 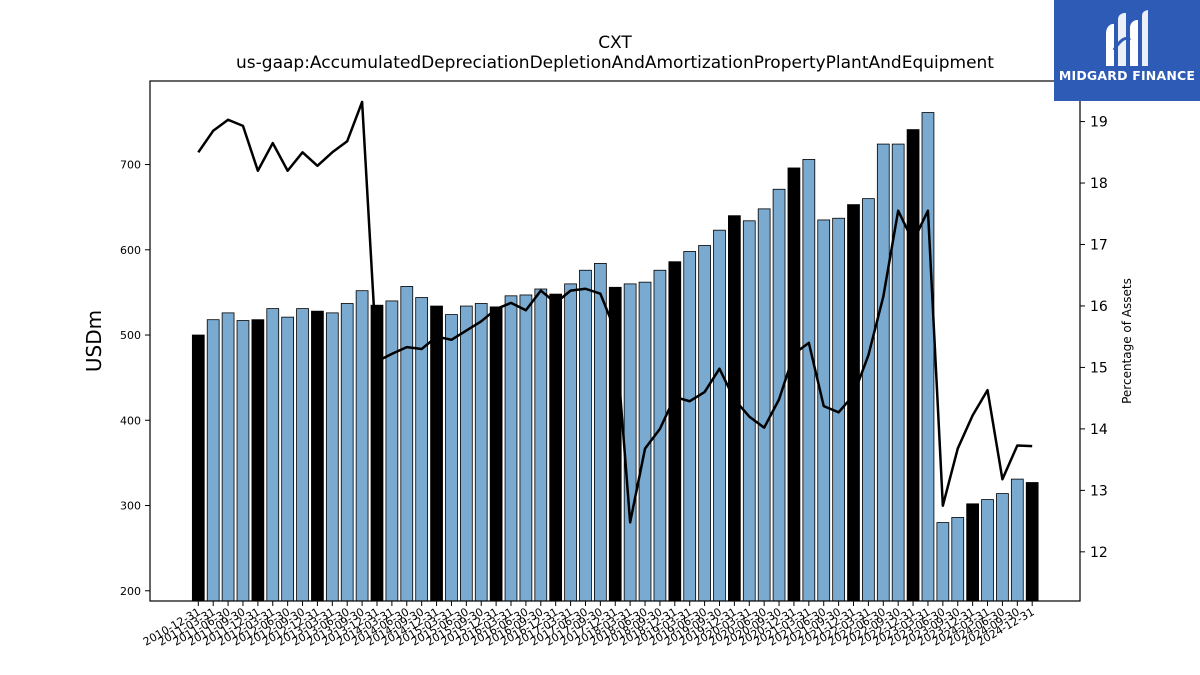 What do you see at coordinates (130, 165) in the screenshot?
I see `y-tick-label-left-700: 700` at bounding box center [130, 165].